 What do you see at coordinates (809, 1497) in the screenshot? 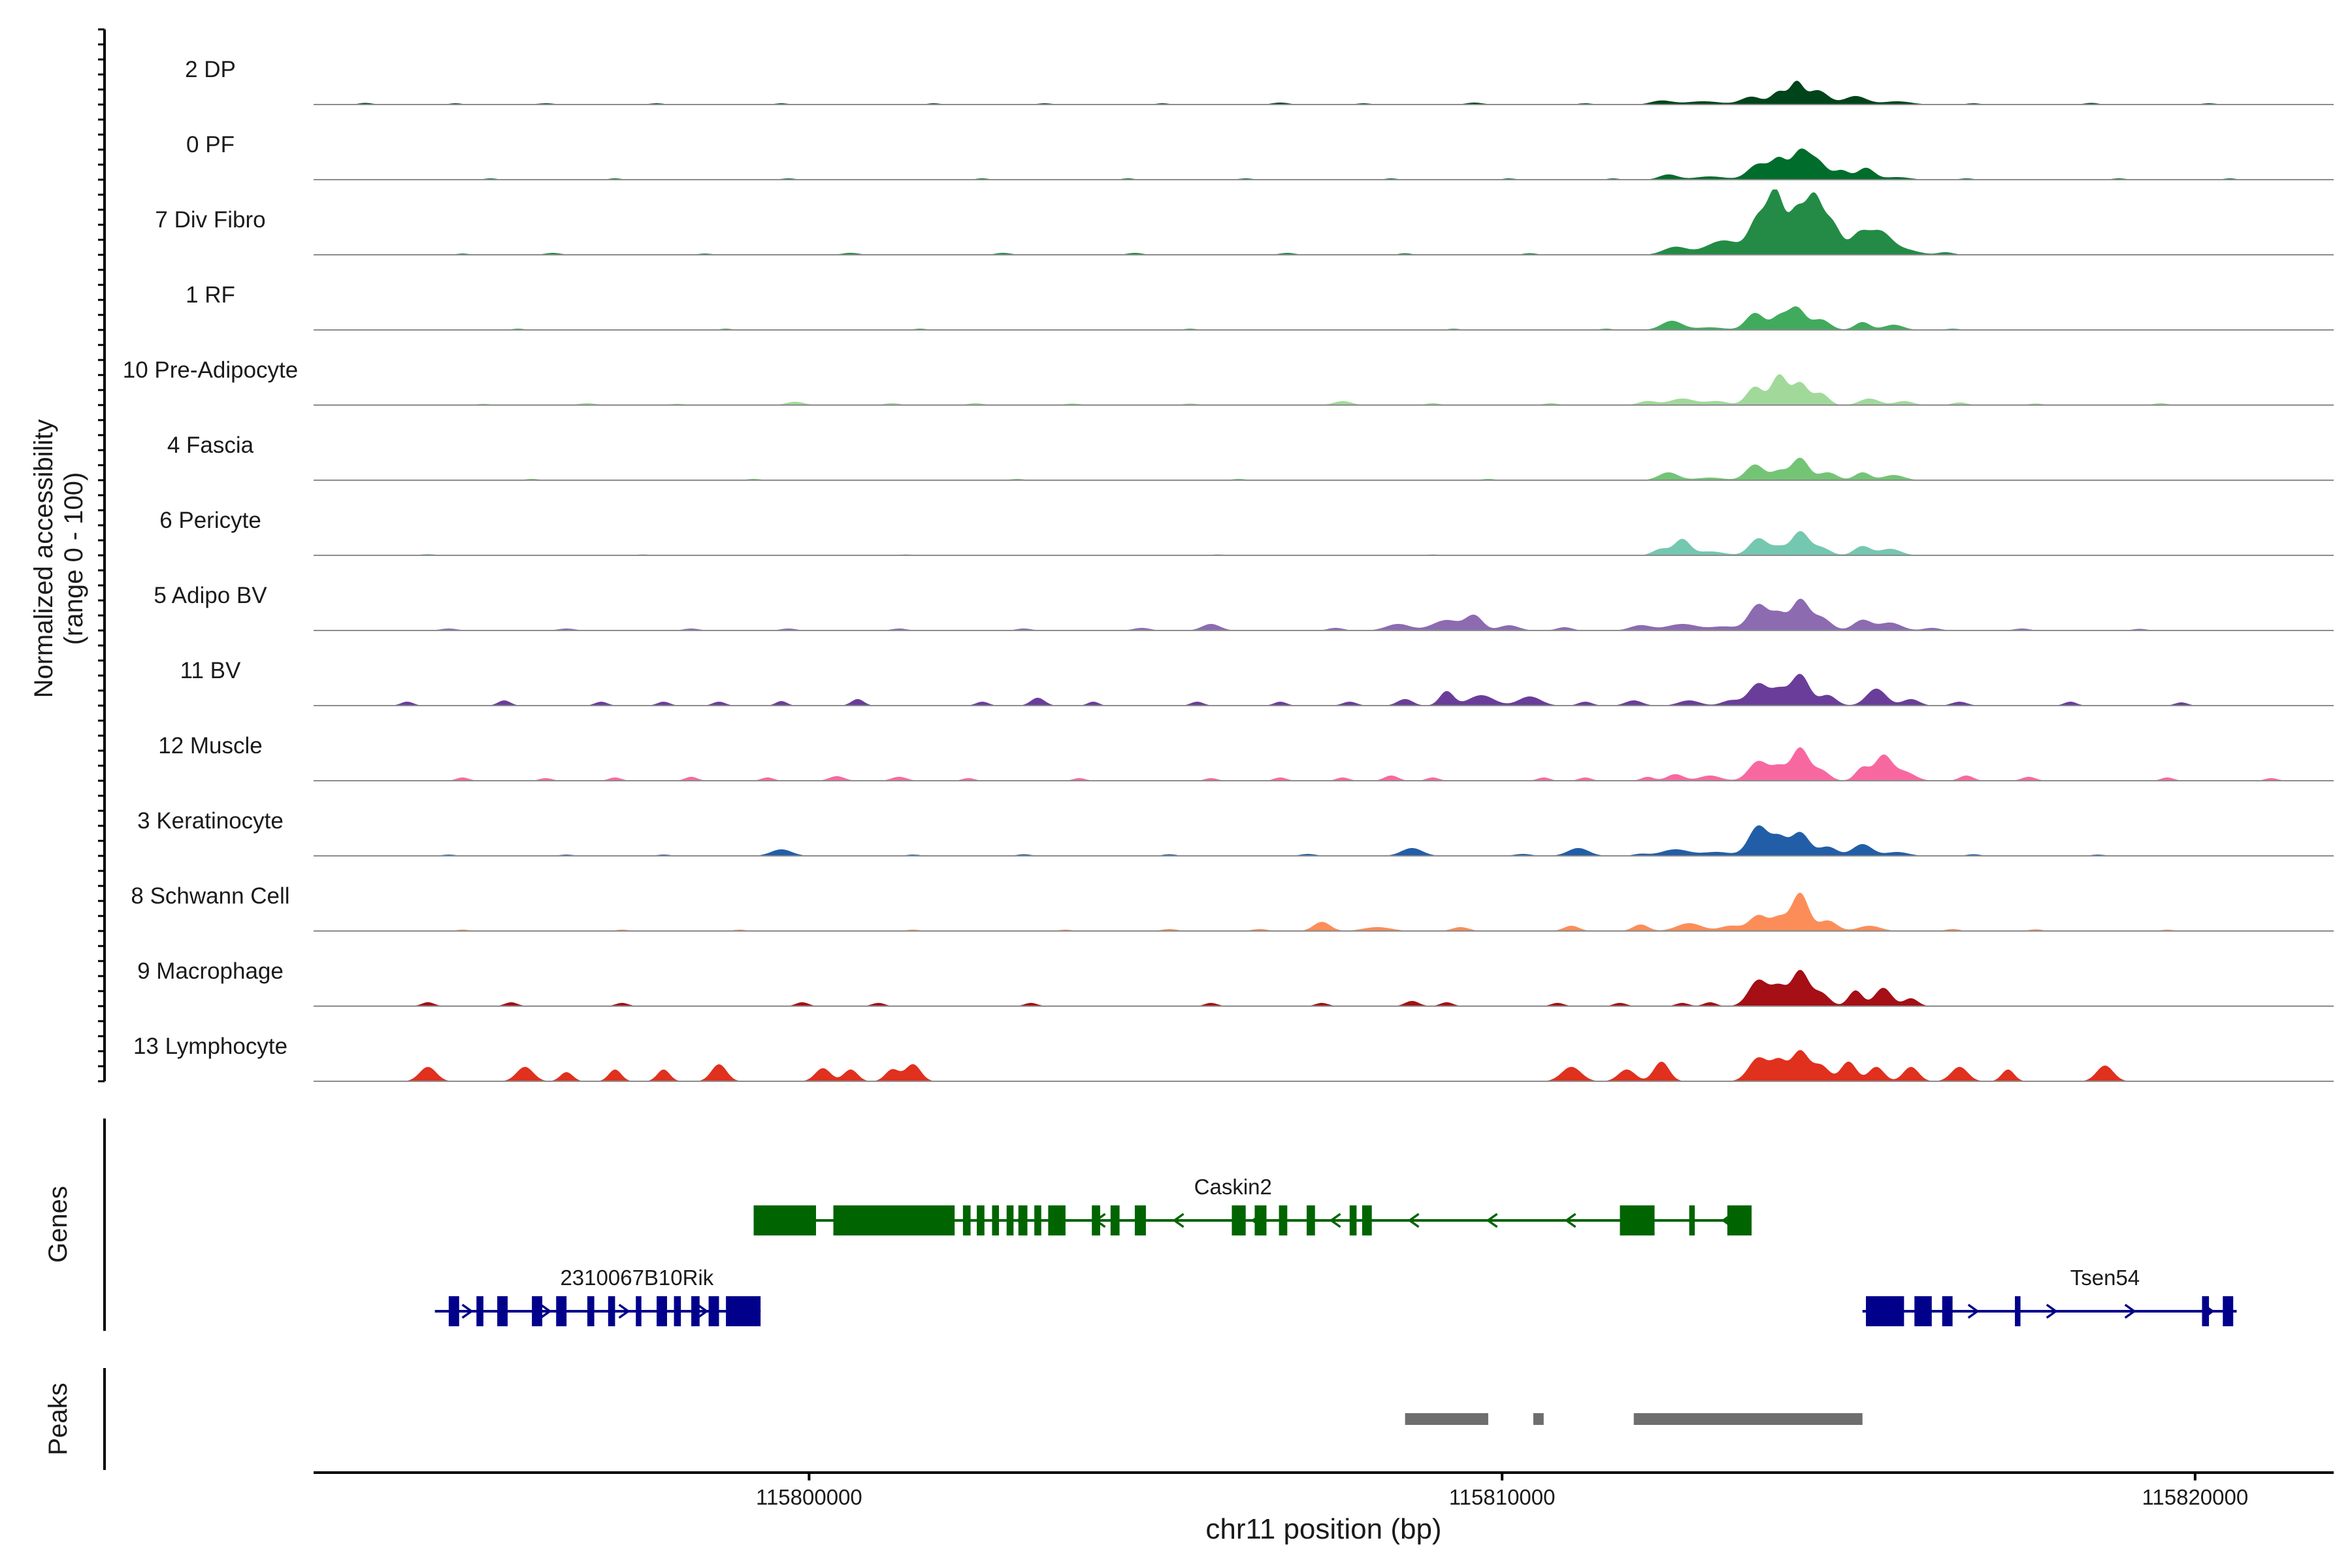
I see `x-tick-label: 115800000` at bounding box center [809, 1497].